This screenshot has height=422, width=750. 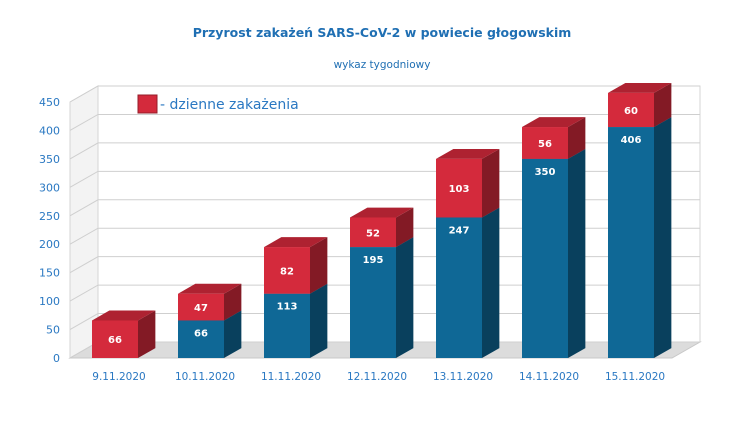 I want to click on legend-swatch-dzienne, so click(x=147, y=104).